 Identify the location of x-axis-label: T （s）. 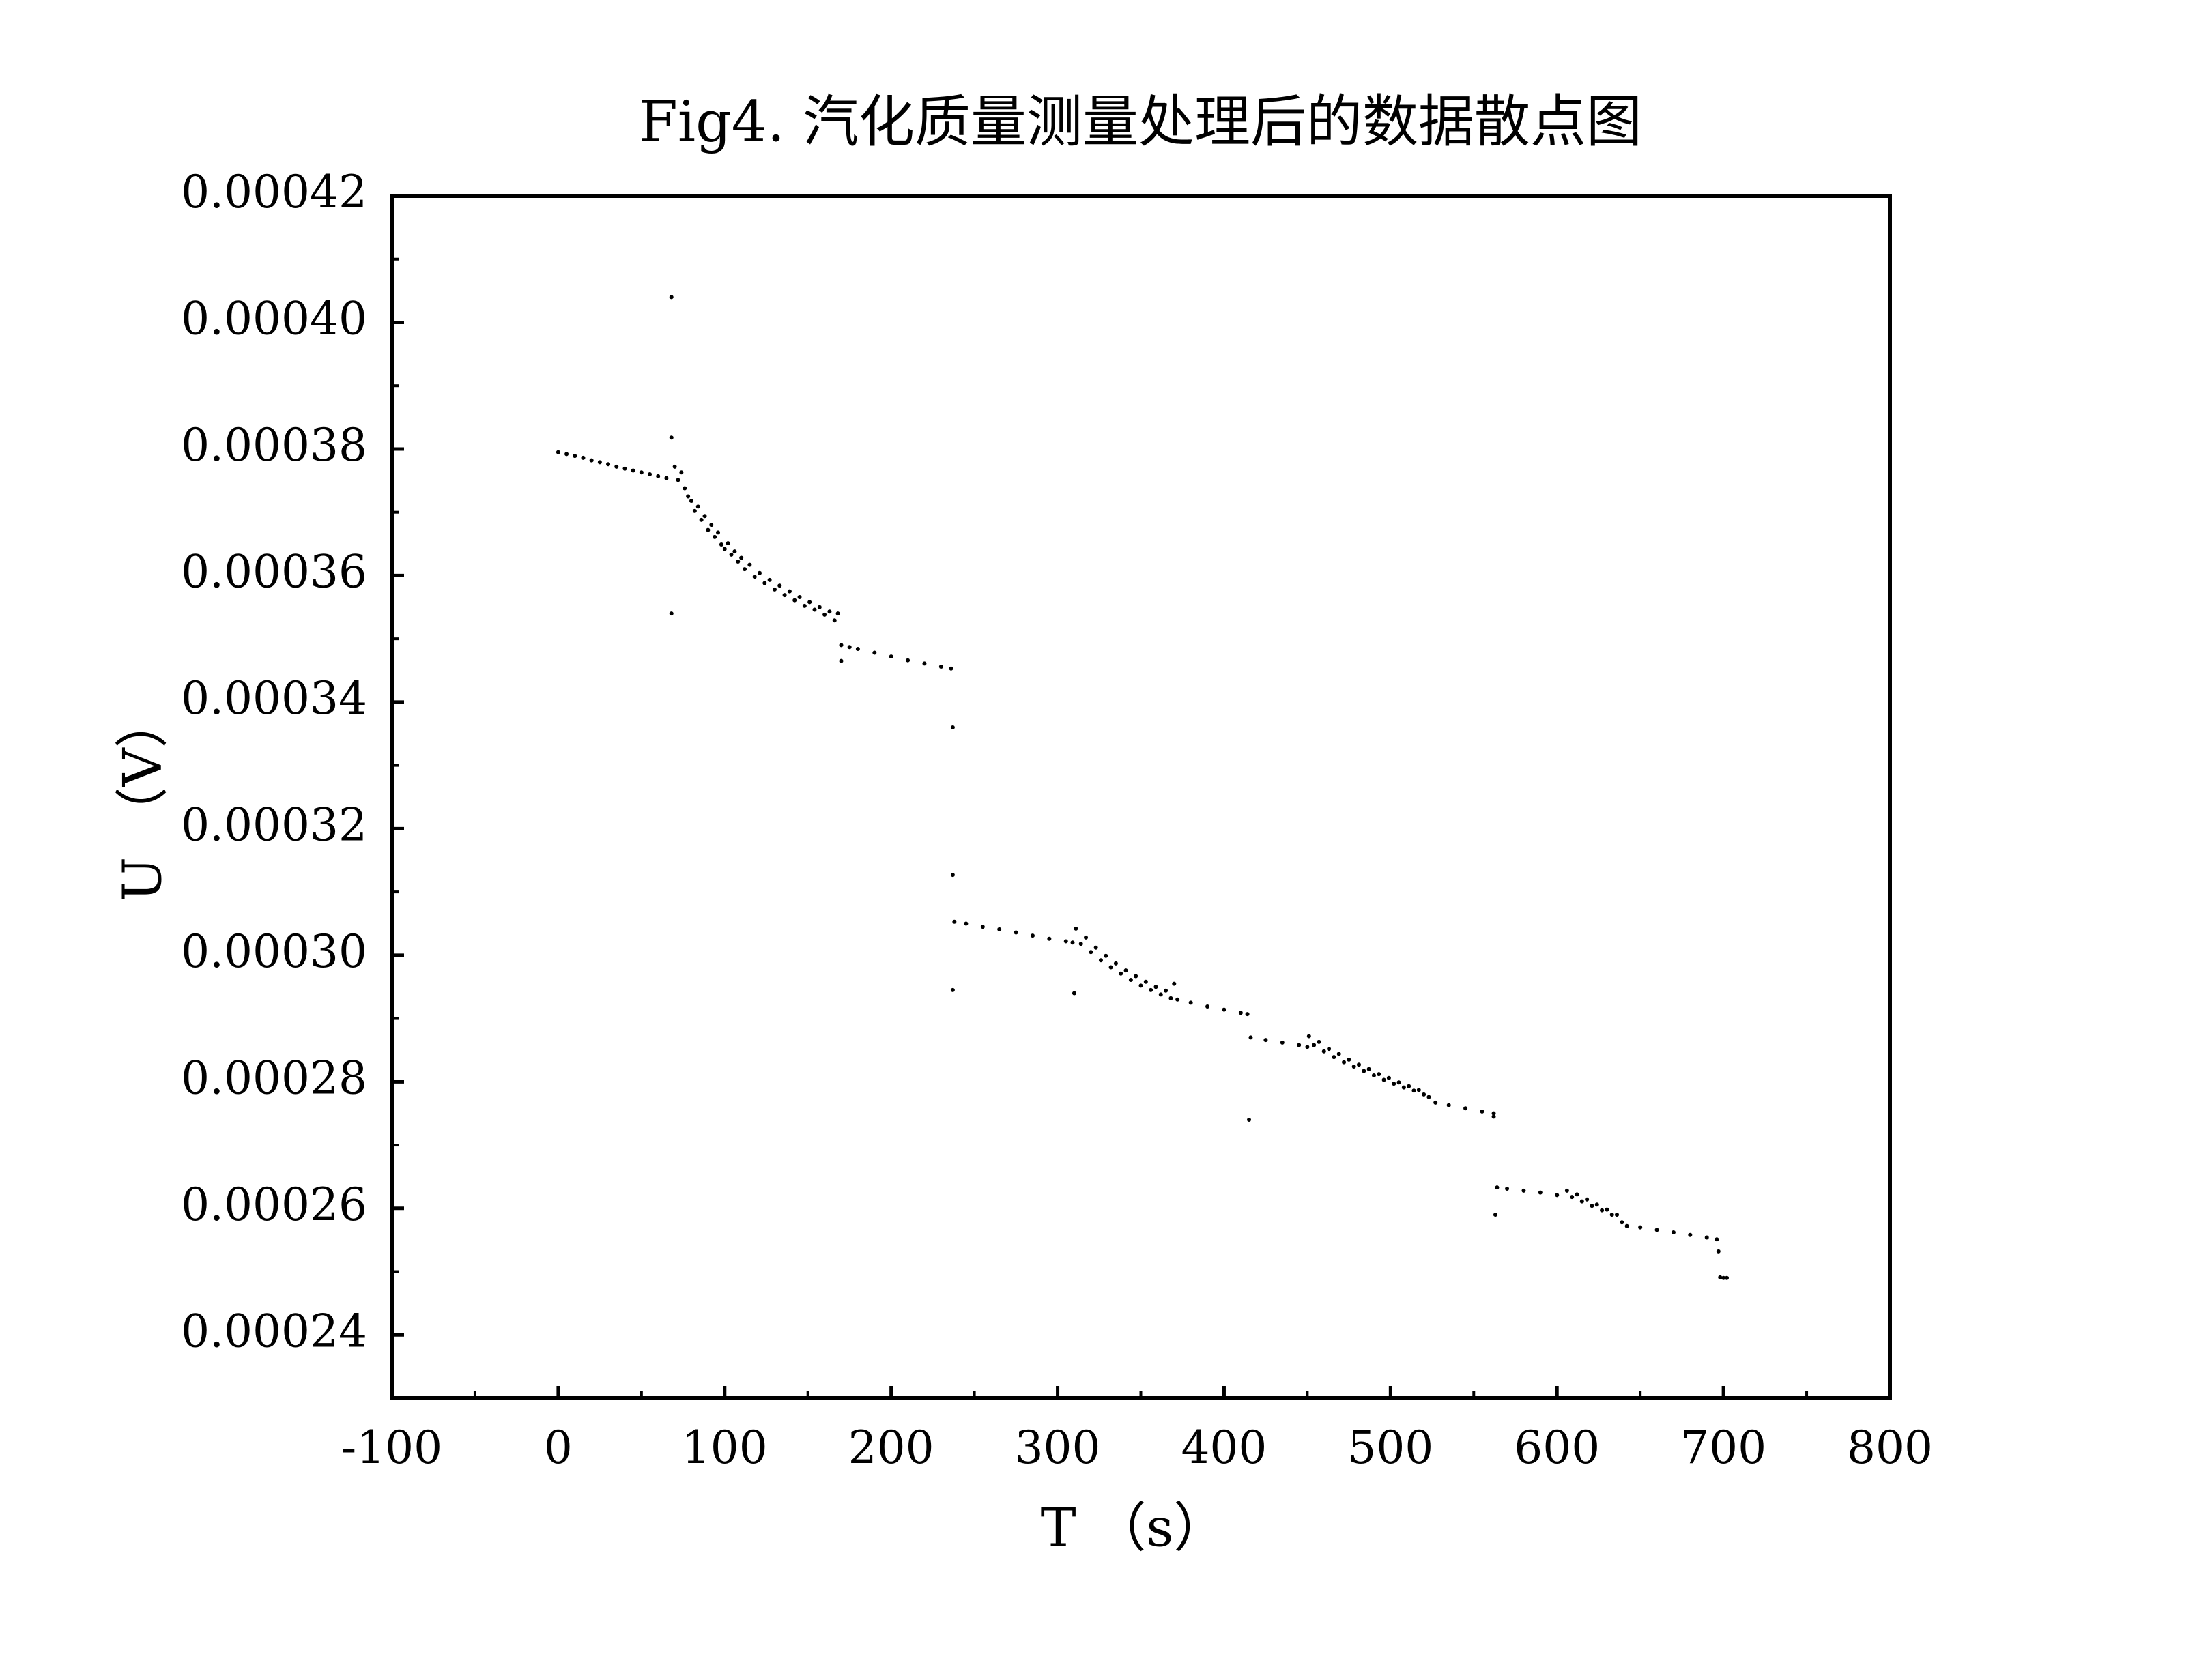
(1134, 1528).